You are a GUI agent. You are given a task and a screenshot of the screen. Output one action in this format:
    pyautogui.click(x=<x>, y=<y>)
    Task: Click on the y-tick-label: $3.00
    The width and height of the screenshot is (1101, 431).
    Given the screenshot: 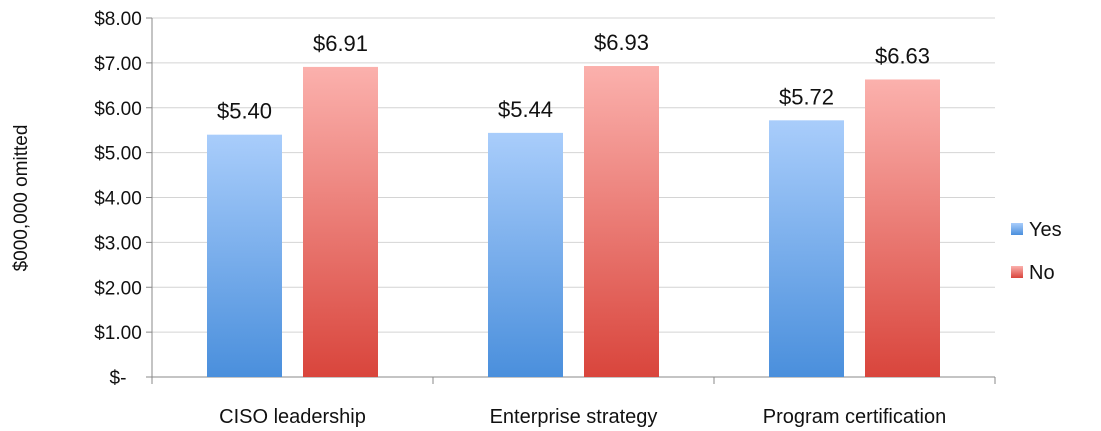 What is the action you would take?
    pyautogui.click(x=118, y=243)
    